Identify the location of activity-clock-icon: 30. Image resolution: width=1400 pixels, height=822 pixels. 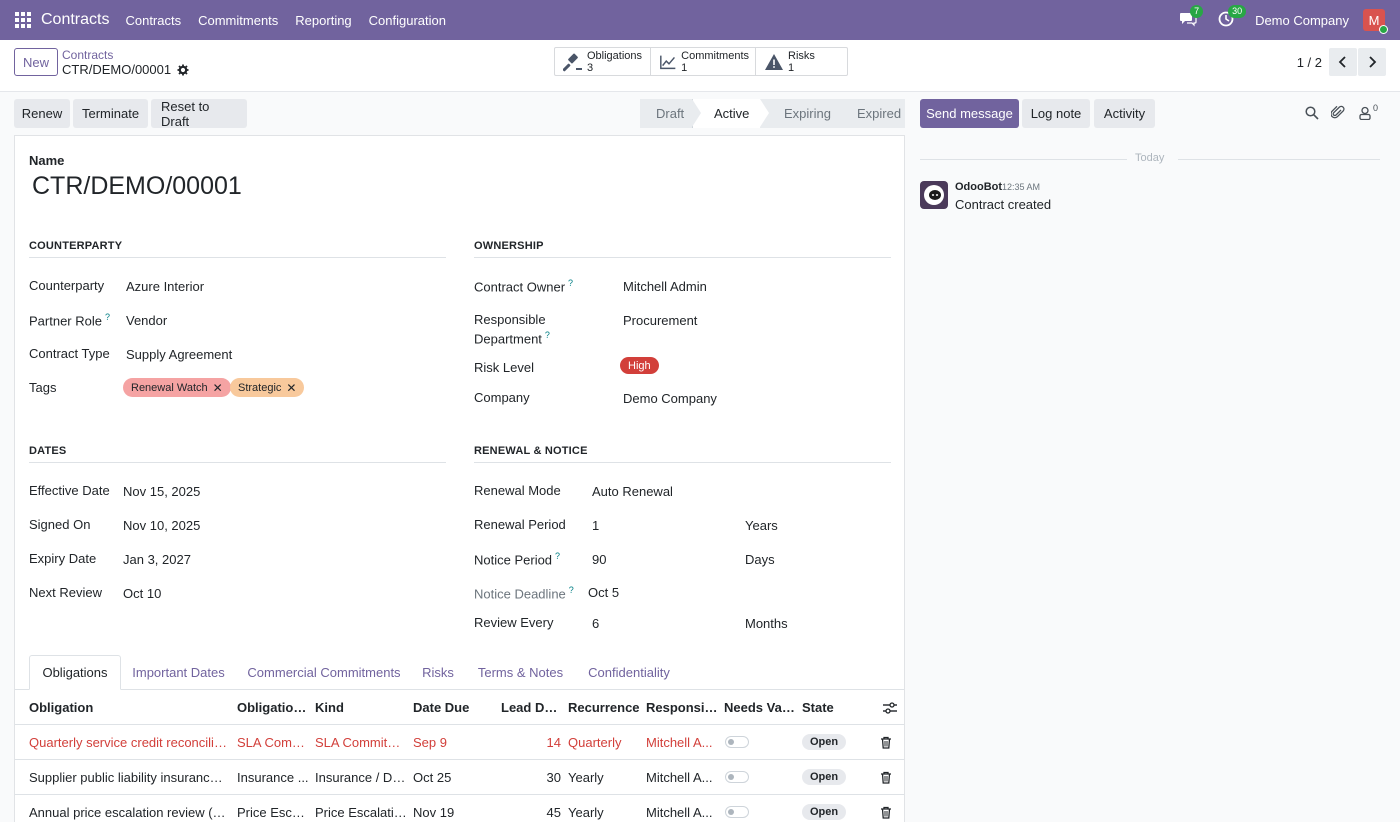
(1232, 17).